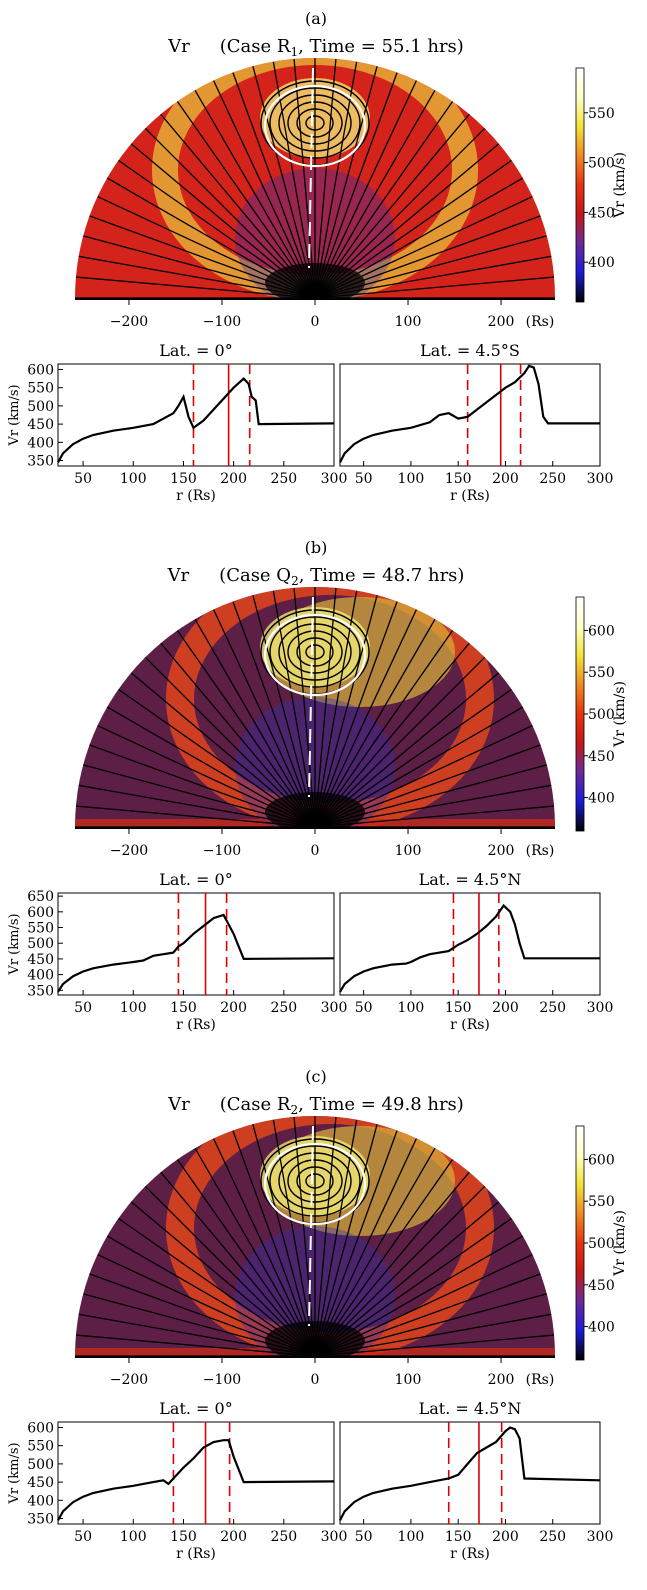  Describe the element at coordinates (382, 575) in the screenshot. I see `title-time: , Time = 48.7 hrs)` at that location.